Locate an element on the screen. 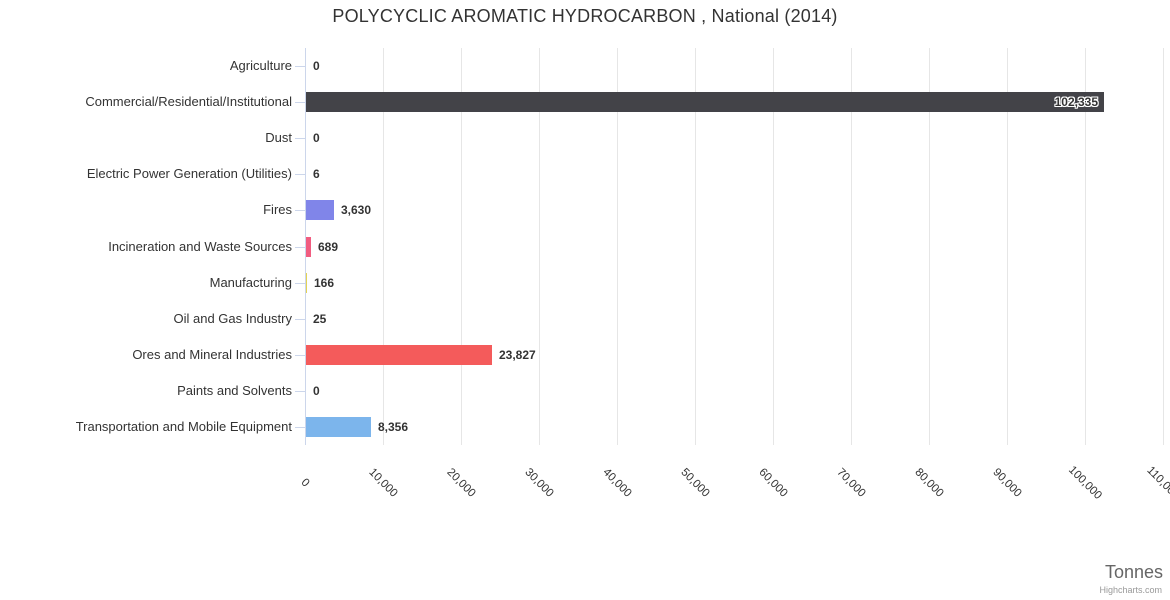 This screenshot has height=600, width=1170. x-axis-tick-label: 110,000 is located at coordinates (1157, 483).